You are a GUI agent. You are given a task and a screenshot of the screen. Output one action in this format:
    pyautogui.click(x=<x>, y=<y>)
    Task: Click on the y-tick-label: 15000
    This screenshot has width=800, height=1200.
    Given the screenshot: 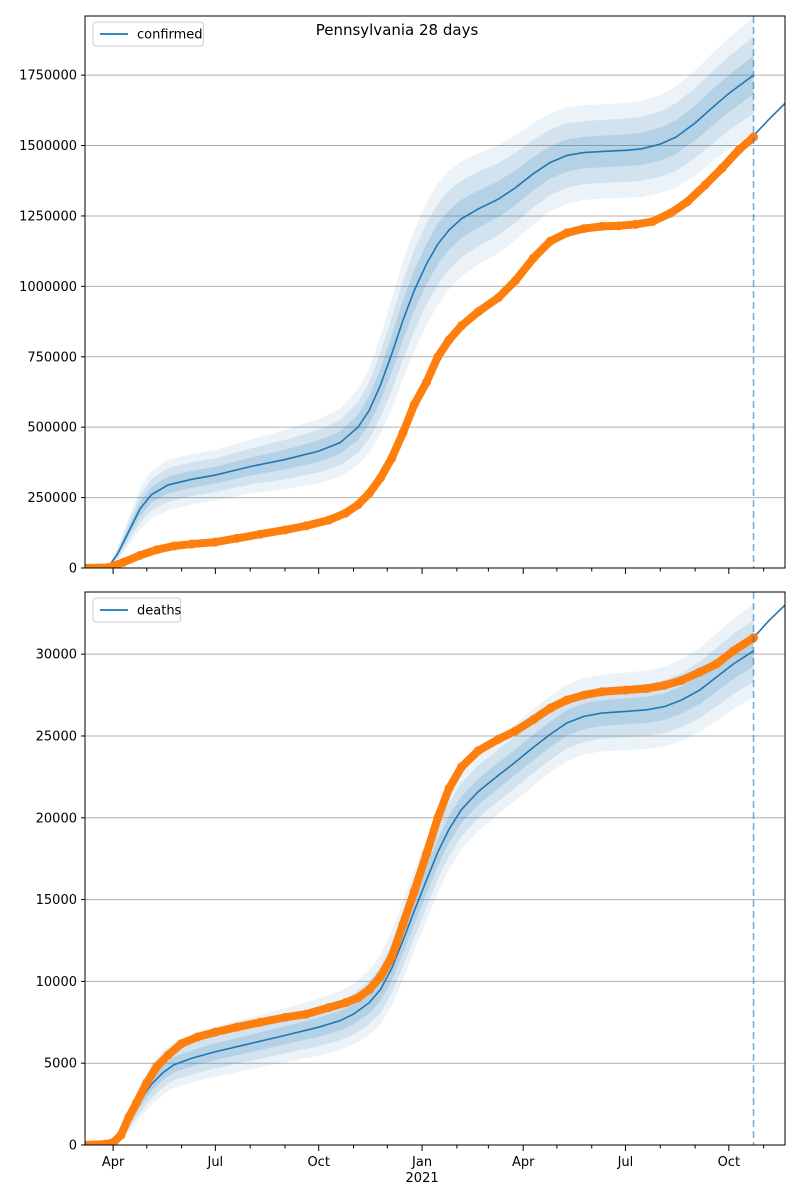 What is the action you would take?
    pyautogui.click(x=56, y=900)
    